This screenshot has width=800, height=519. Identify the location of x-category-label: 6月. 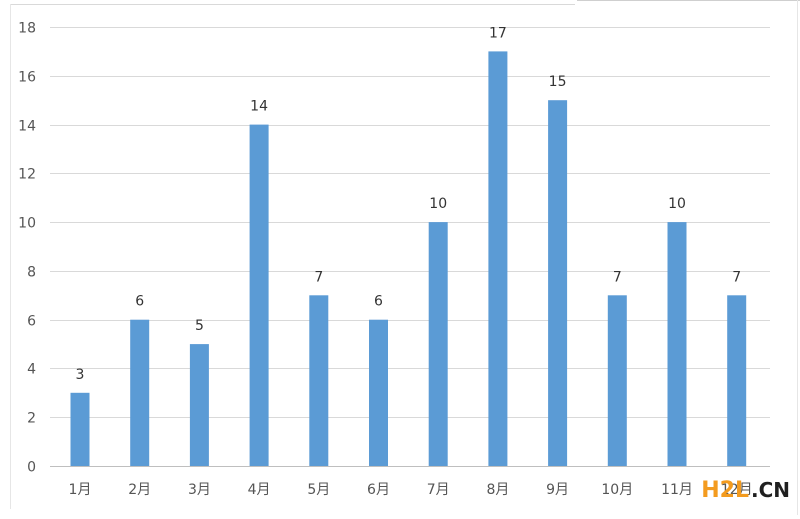
(378, 490).